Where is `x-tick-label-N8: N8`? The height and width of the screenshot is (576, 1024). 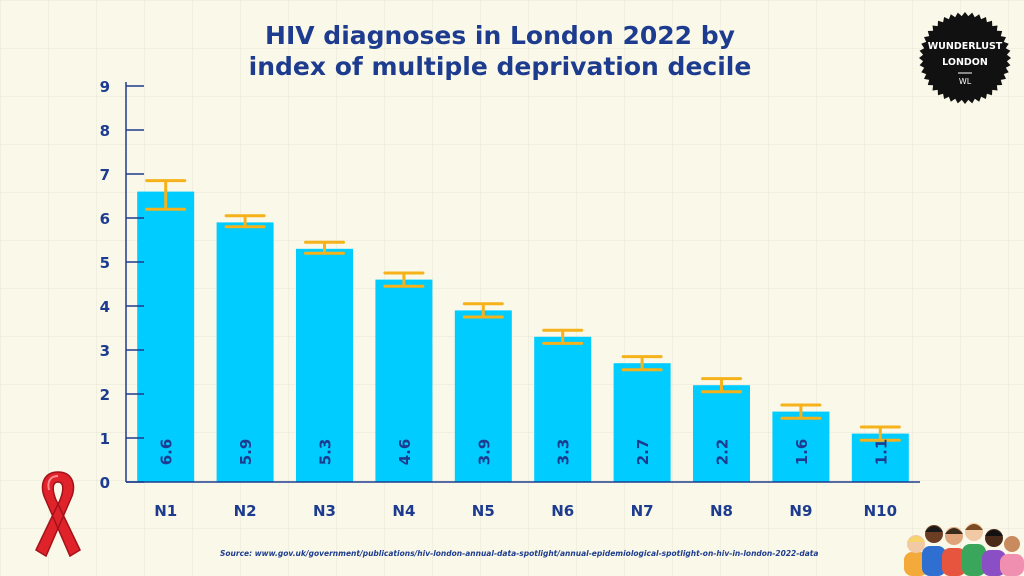 x-tick-label-N8: N8 is located at coordinates (721, 511).